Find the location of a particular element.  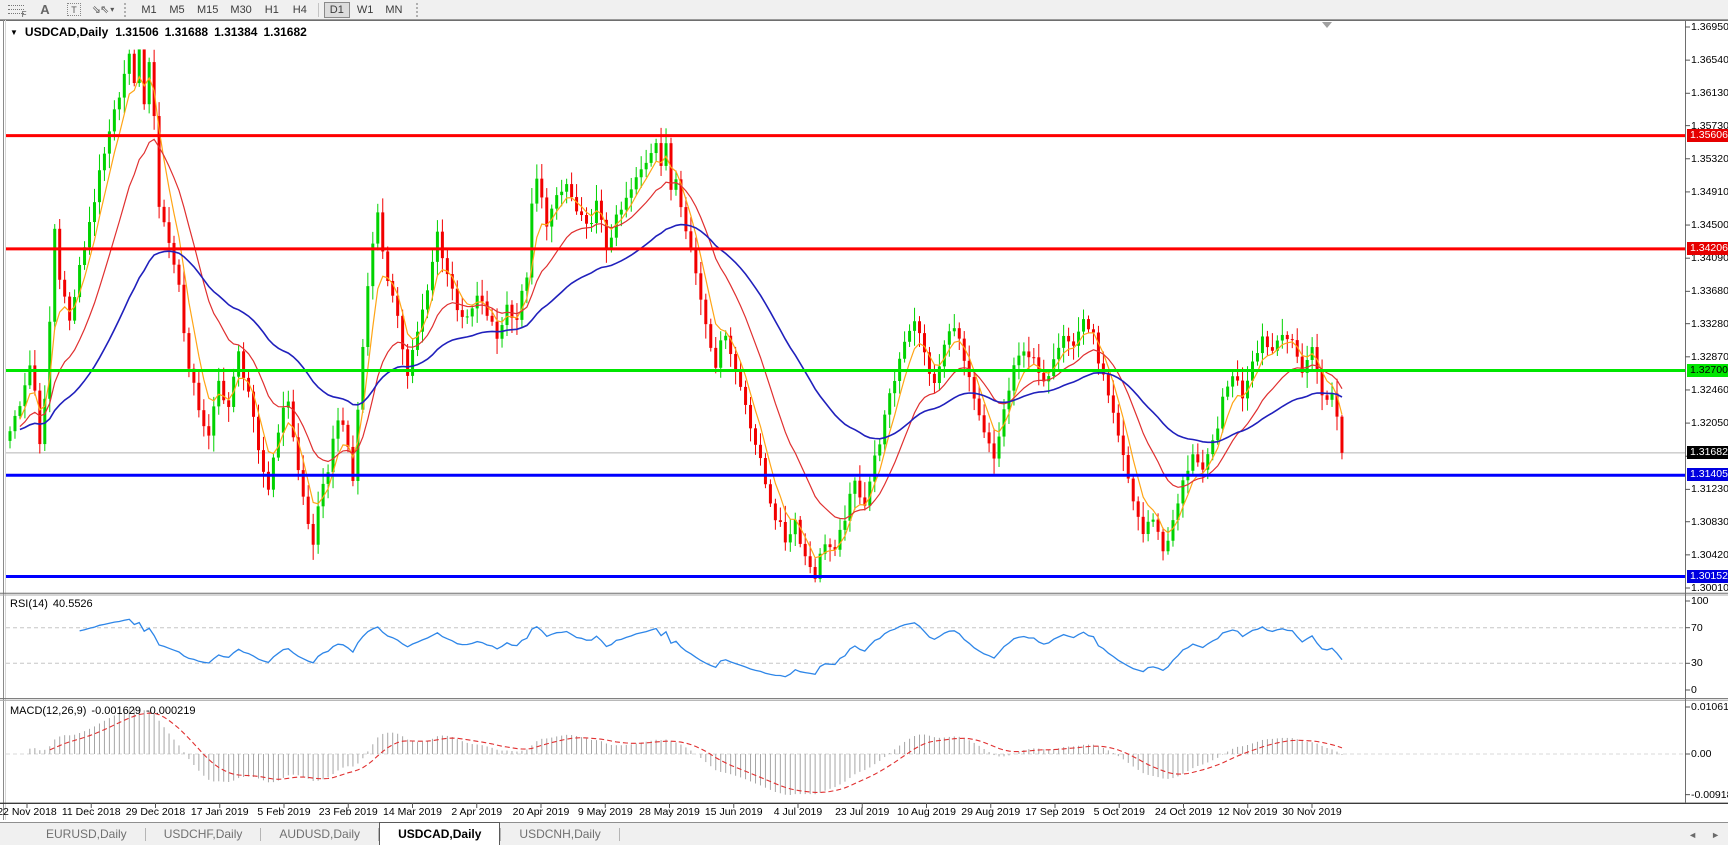

timeframe-button-D1: D1 is located at coordinates (336, 9).